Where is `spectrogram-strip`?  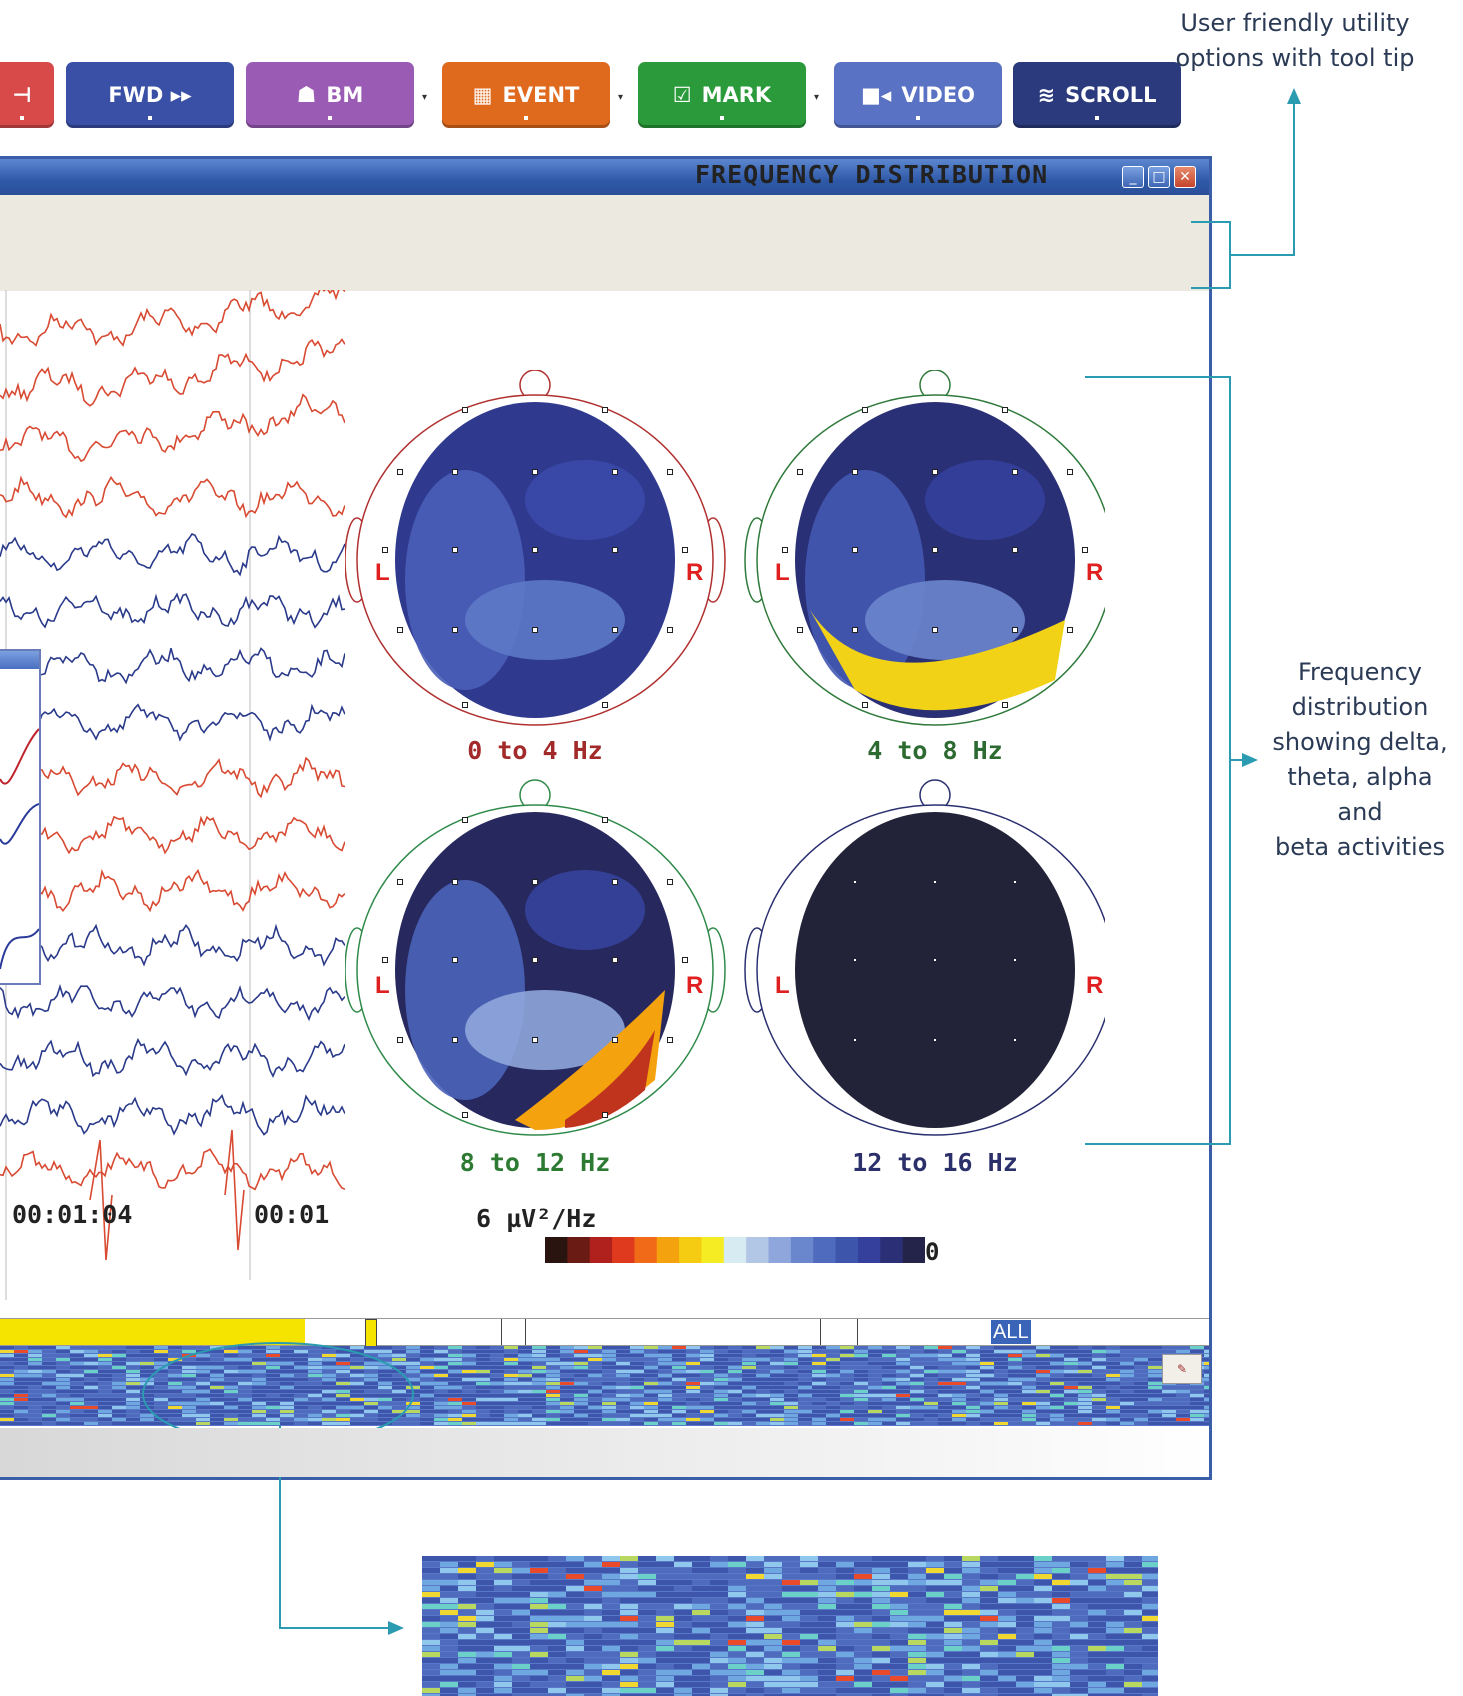 spectrogram-strip is located at coordinates (604, 1386).